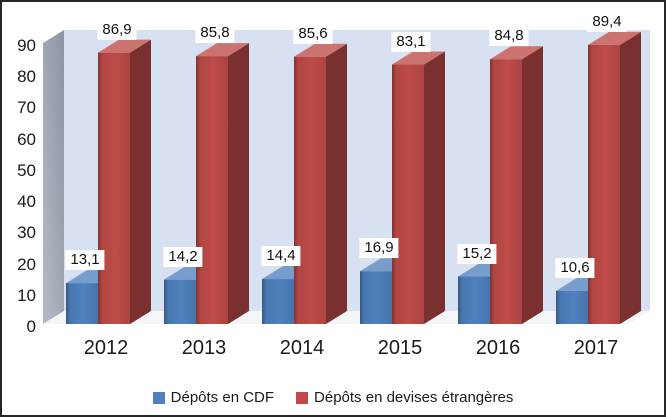 The image size is (666, 417). Describe the element at coordinates (26, 264) in the screenshot. I see `y-axis-tick-label-20: 20` at that location.